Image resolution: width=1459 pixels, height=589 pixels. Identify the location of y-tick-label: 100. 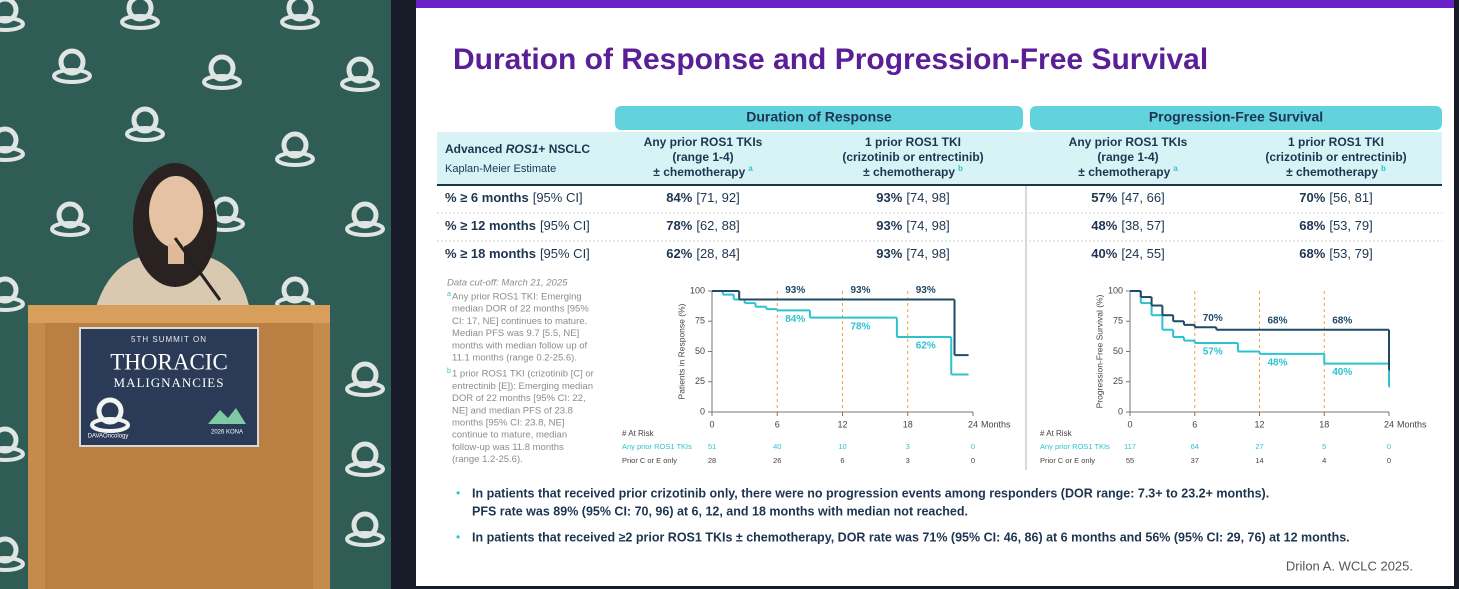
(697, 290).